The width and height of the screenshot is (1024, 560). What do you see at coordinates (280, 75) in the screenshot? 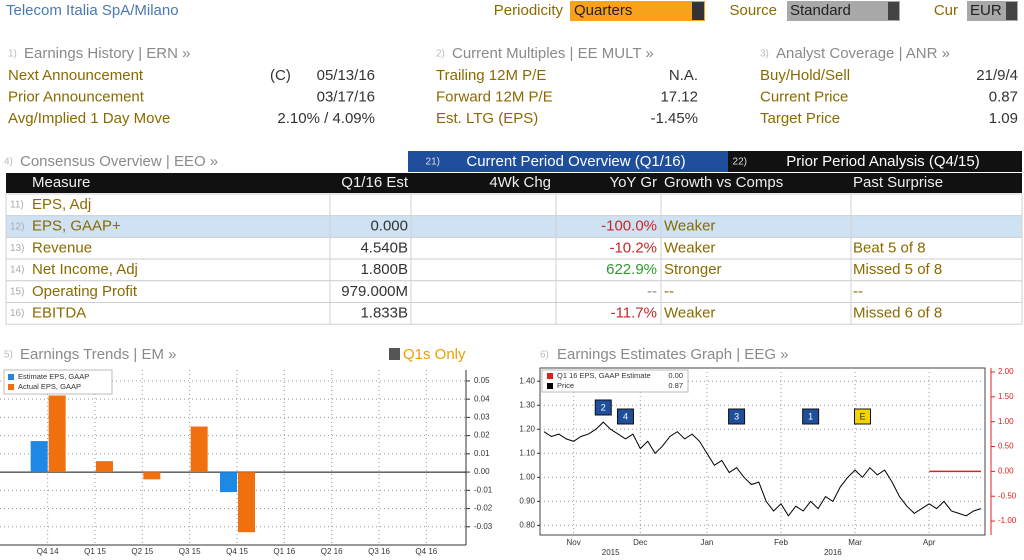
I see `metric-flag: (C)` at bounding box center [280, 75].